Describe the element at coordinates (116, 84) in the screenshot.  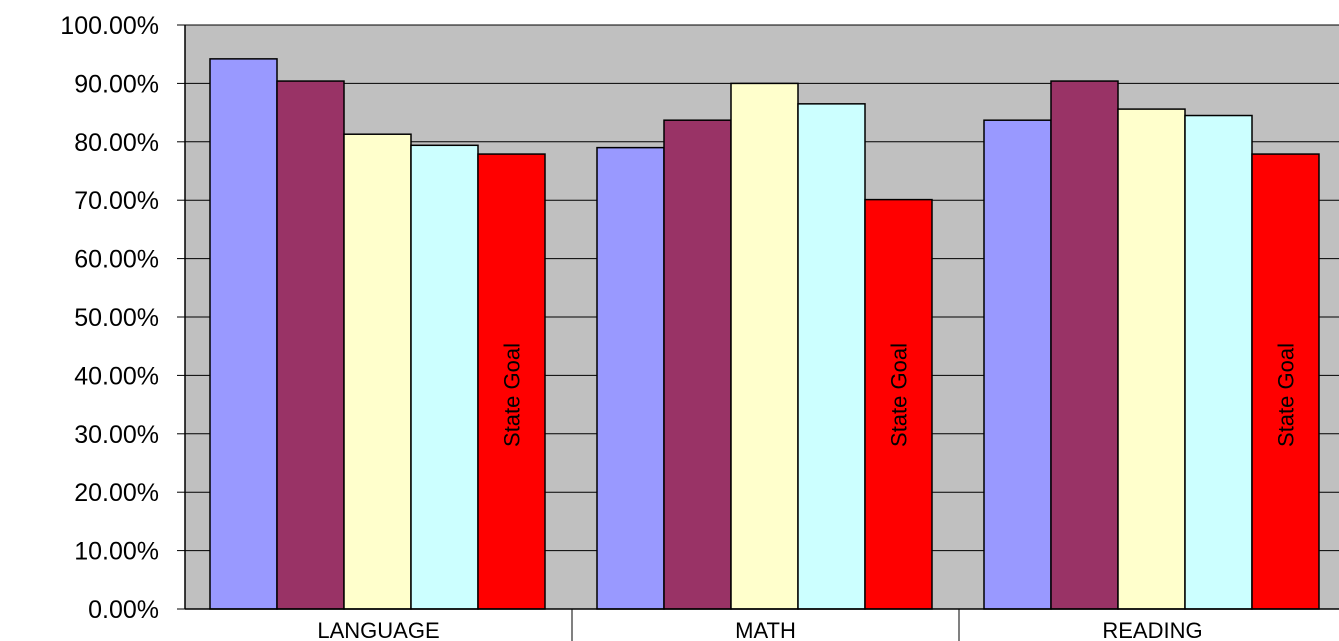
I see `y-tick-label: 90.00%` at that location.